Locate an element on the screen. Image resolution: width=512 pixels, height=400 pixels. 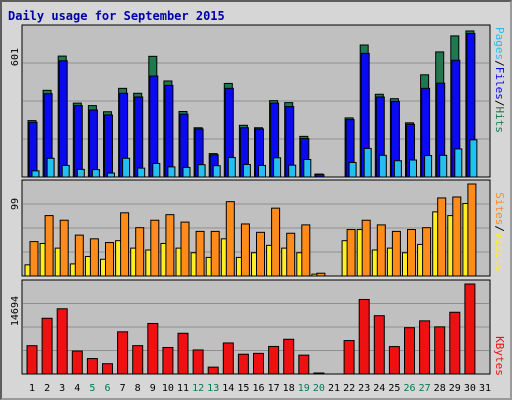
x-tick-label: 28 is located at coordinates (440, 388).